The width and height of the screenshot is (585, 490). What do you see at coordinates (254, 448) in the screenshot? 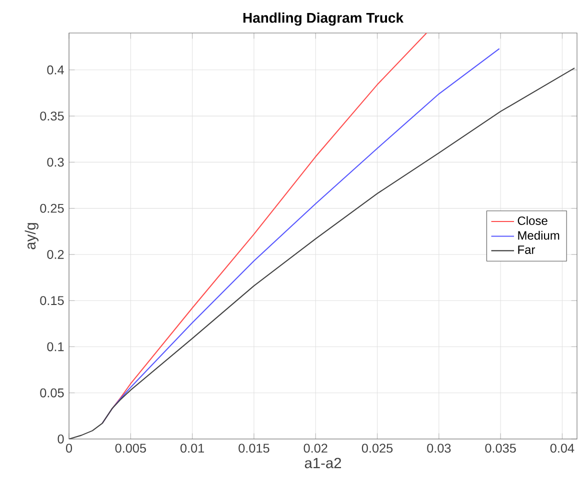
I see `x-tick-label: 0.015` at bounding box center [254, 448].